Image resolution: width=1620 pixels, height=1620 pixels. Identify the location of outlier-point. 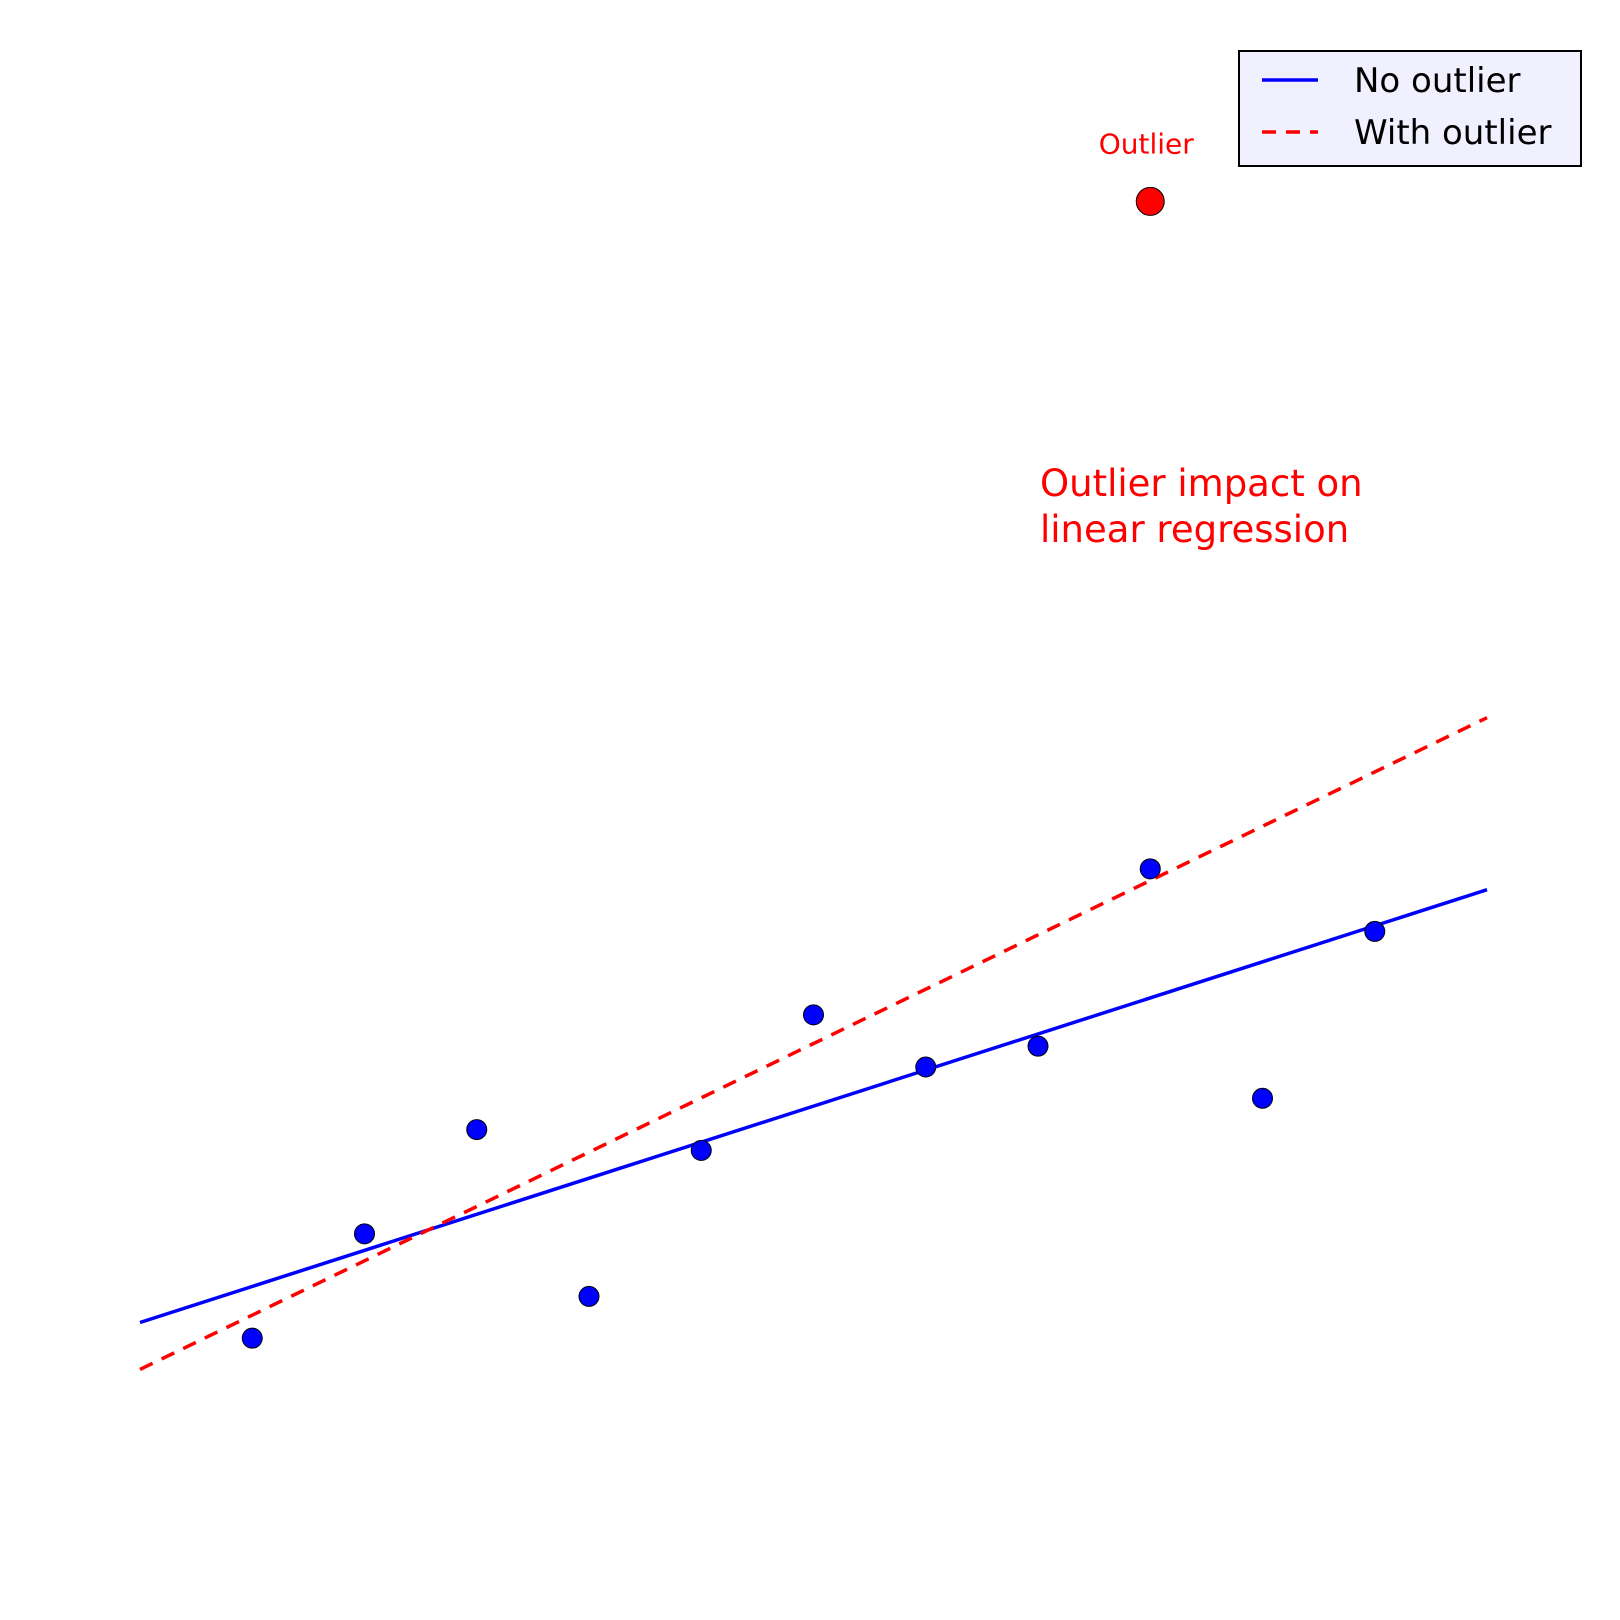
(1150, 201).